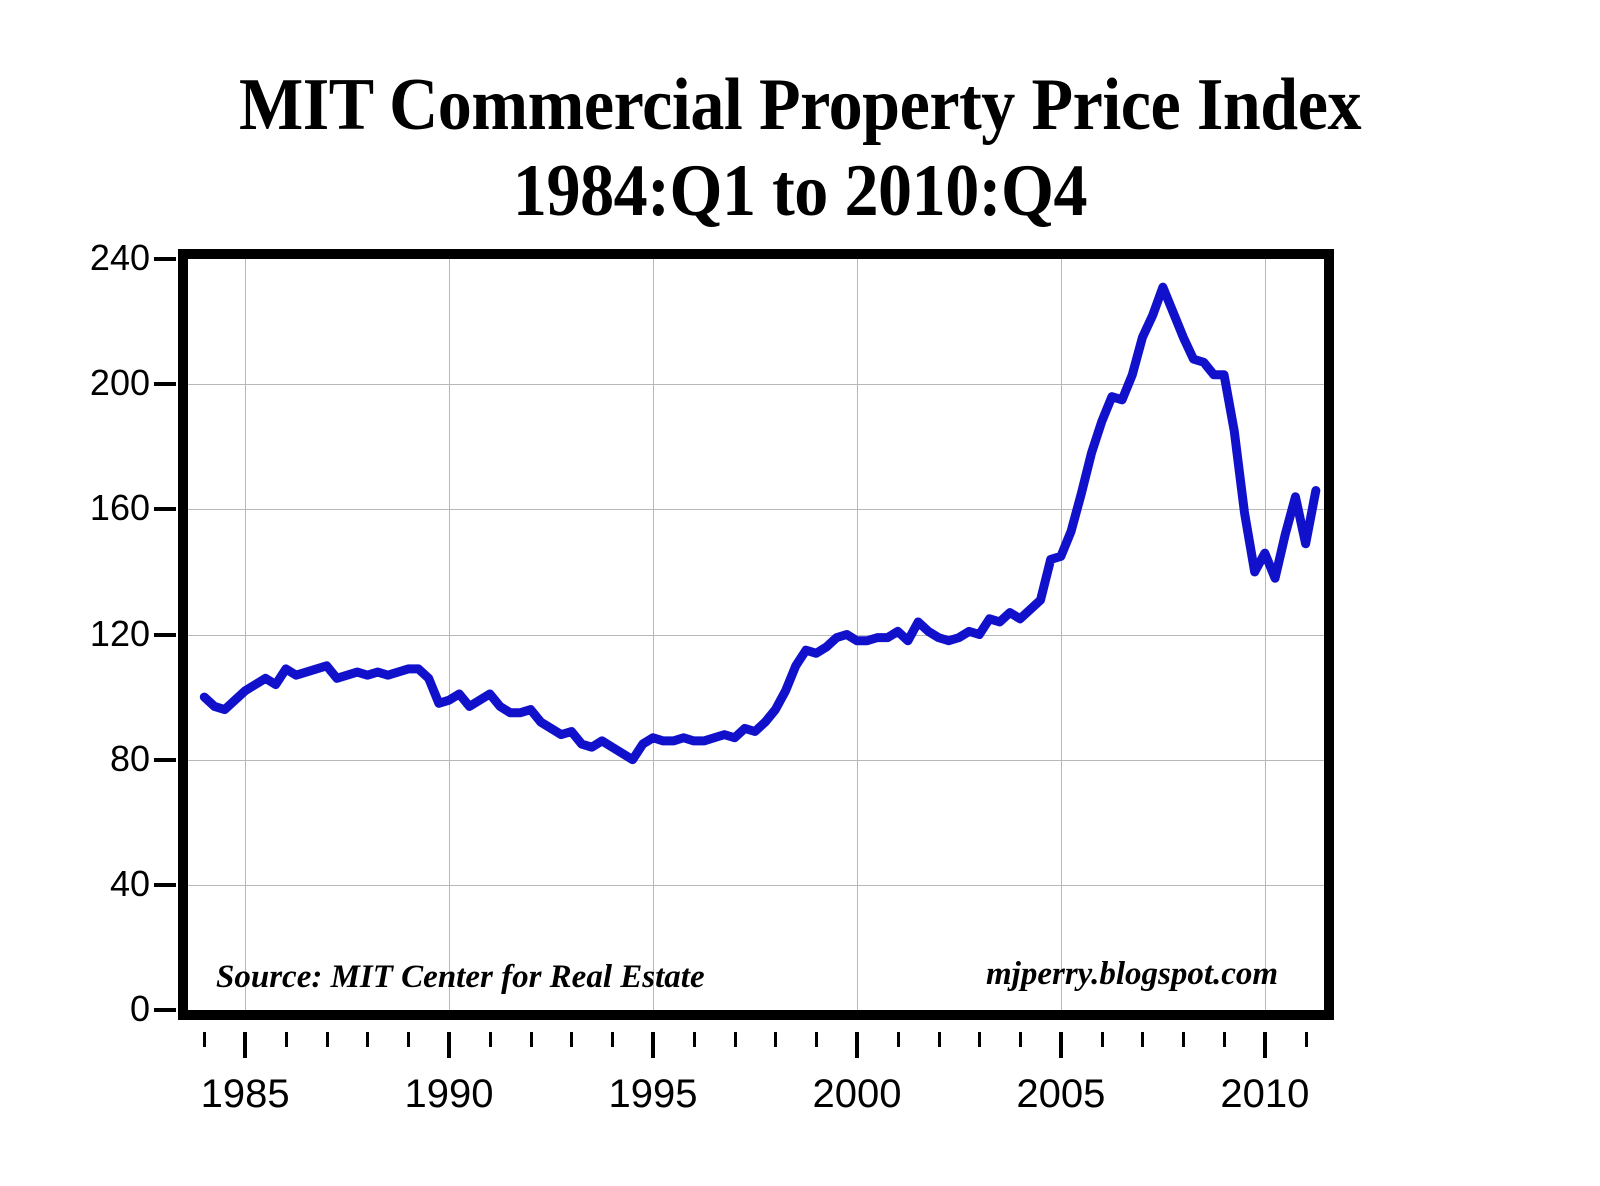 This screenshot has height=1186, width=1600. What do you see at coordinates (800, 191) in the screenshot?
I see `chart-title-line-2: 1984:Q1 to 2010:Q4` at bounding box center [800, 191].